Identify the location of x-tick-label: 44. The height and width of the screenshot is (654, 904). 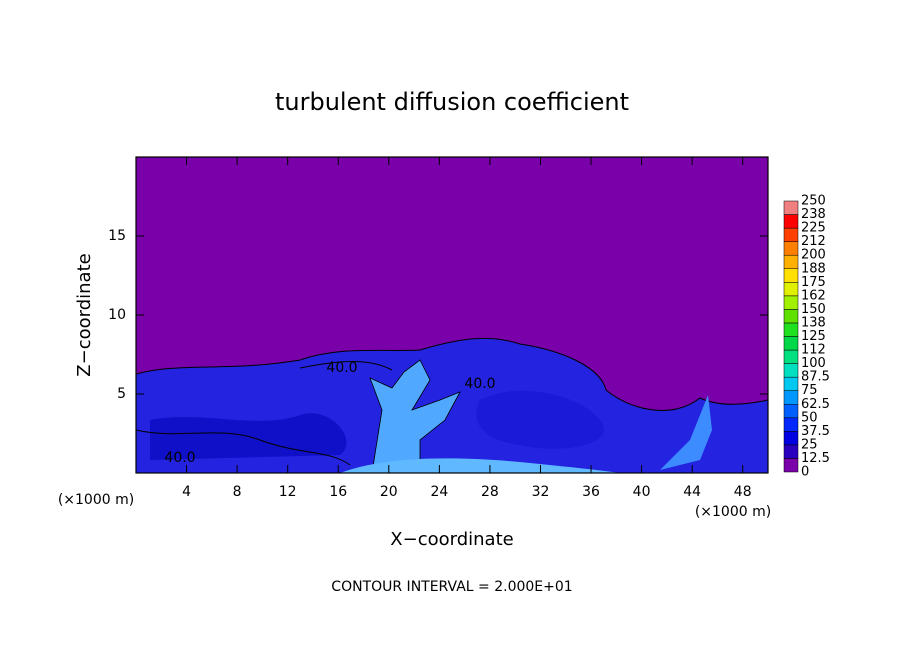
(692, 492).